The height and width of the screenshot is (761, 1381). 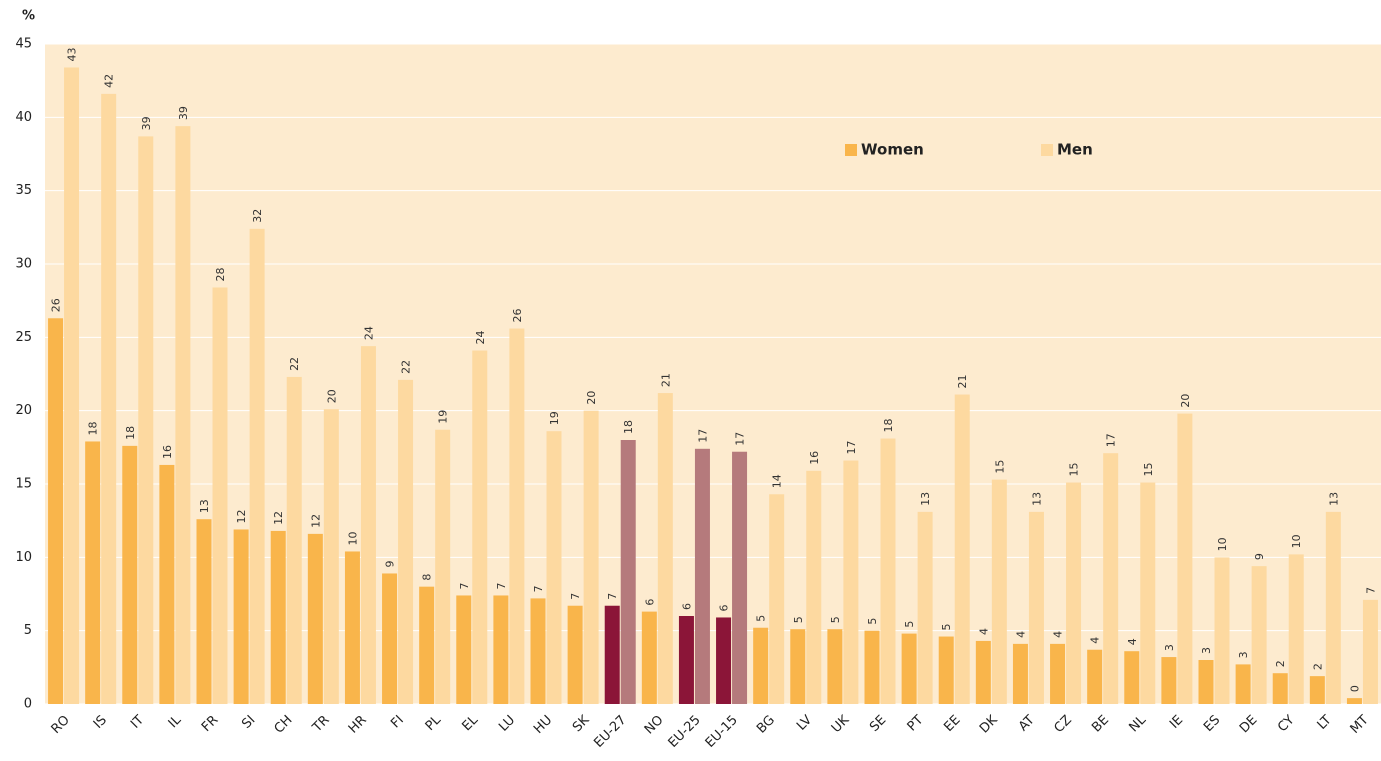 I want to click on y-tick-label: 20, so click(x=23, y=410).